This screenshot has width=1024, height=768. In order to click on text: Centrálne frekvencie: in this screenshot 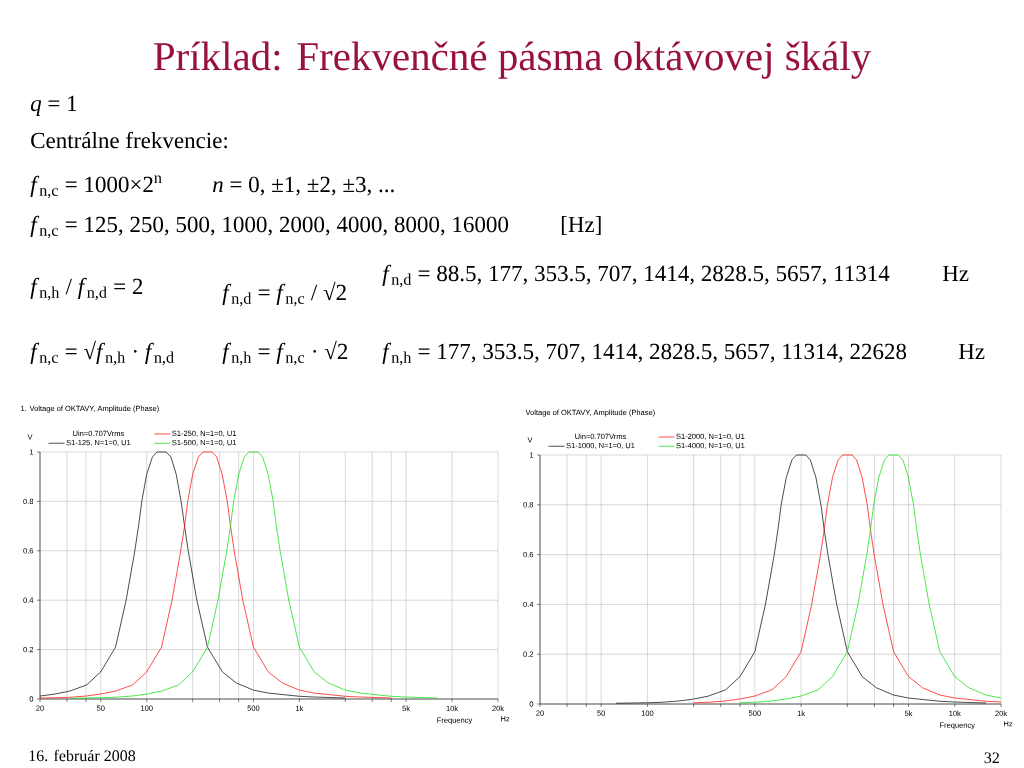, I will do `click(129, 140)`.